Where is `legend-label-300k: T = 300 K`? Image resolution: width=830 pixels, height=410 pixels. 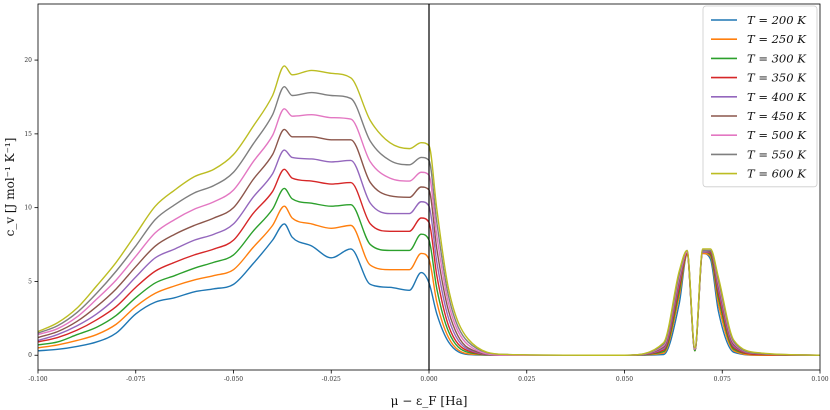
legend-label-300k: T = 300 K is located at coordinates (777, 58).